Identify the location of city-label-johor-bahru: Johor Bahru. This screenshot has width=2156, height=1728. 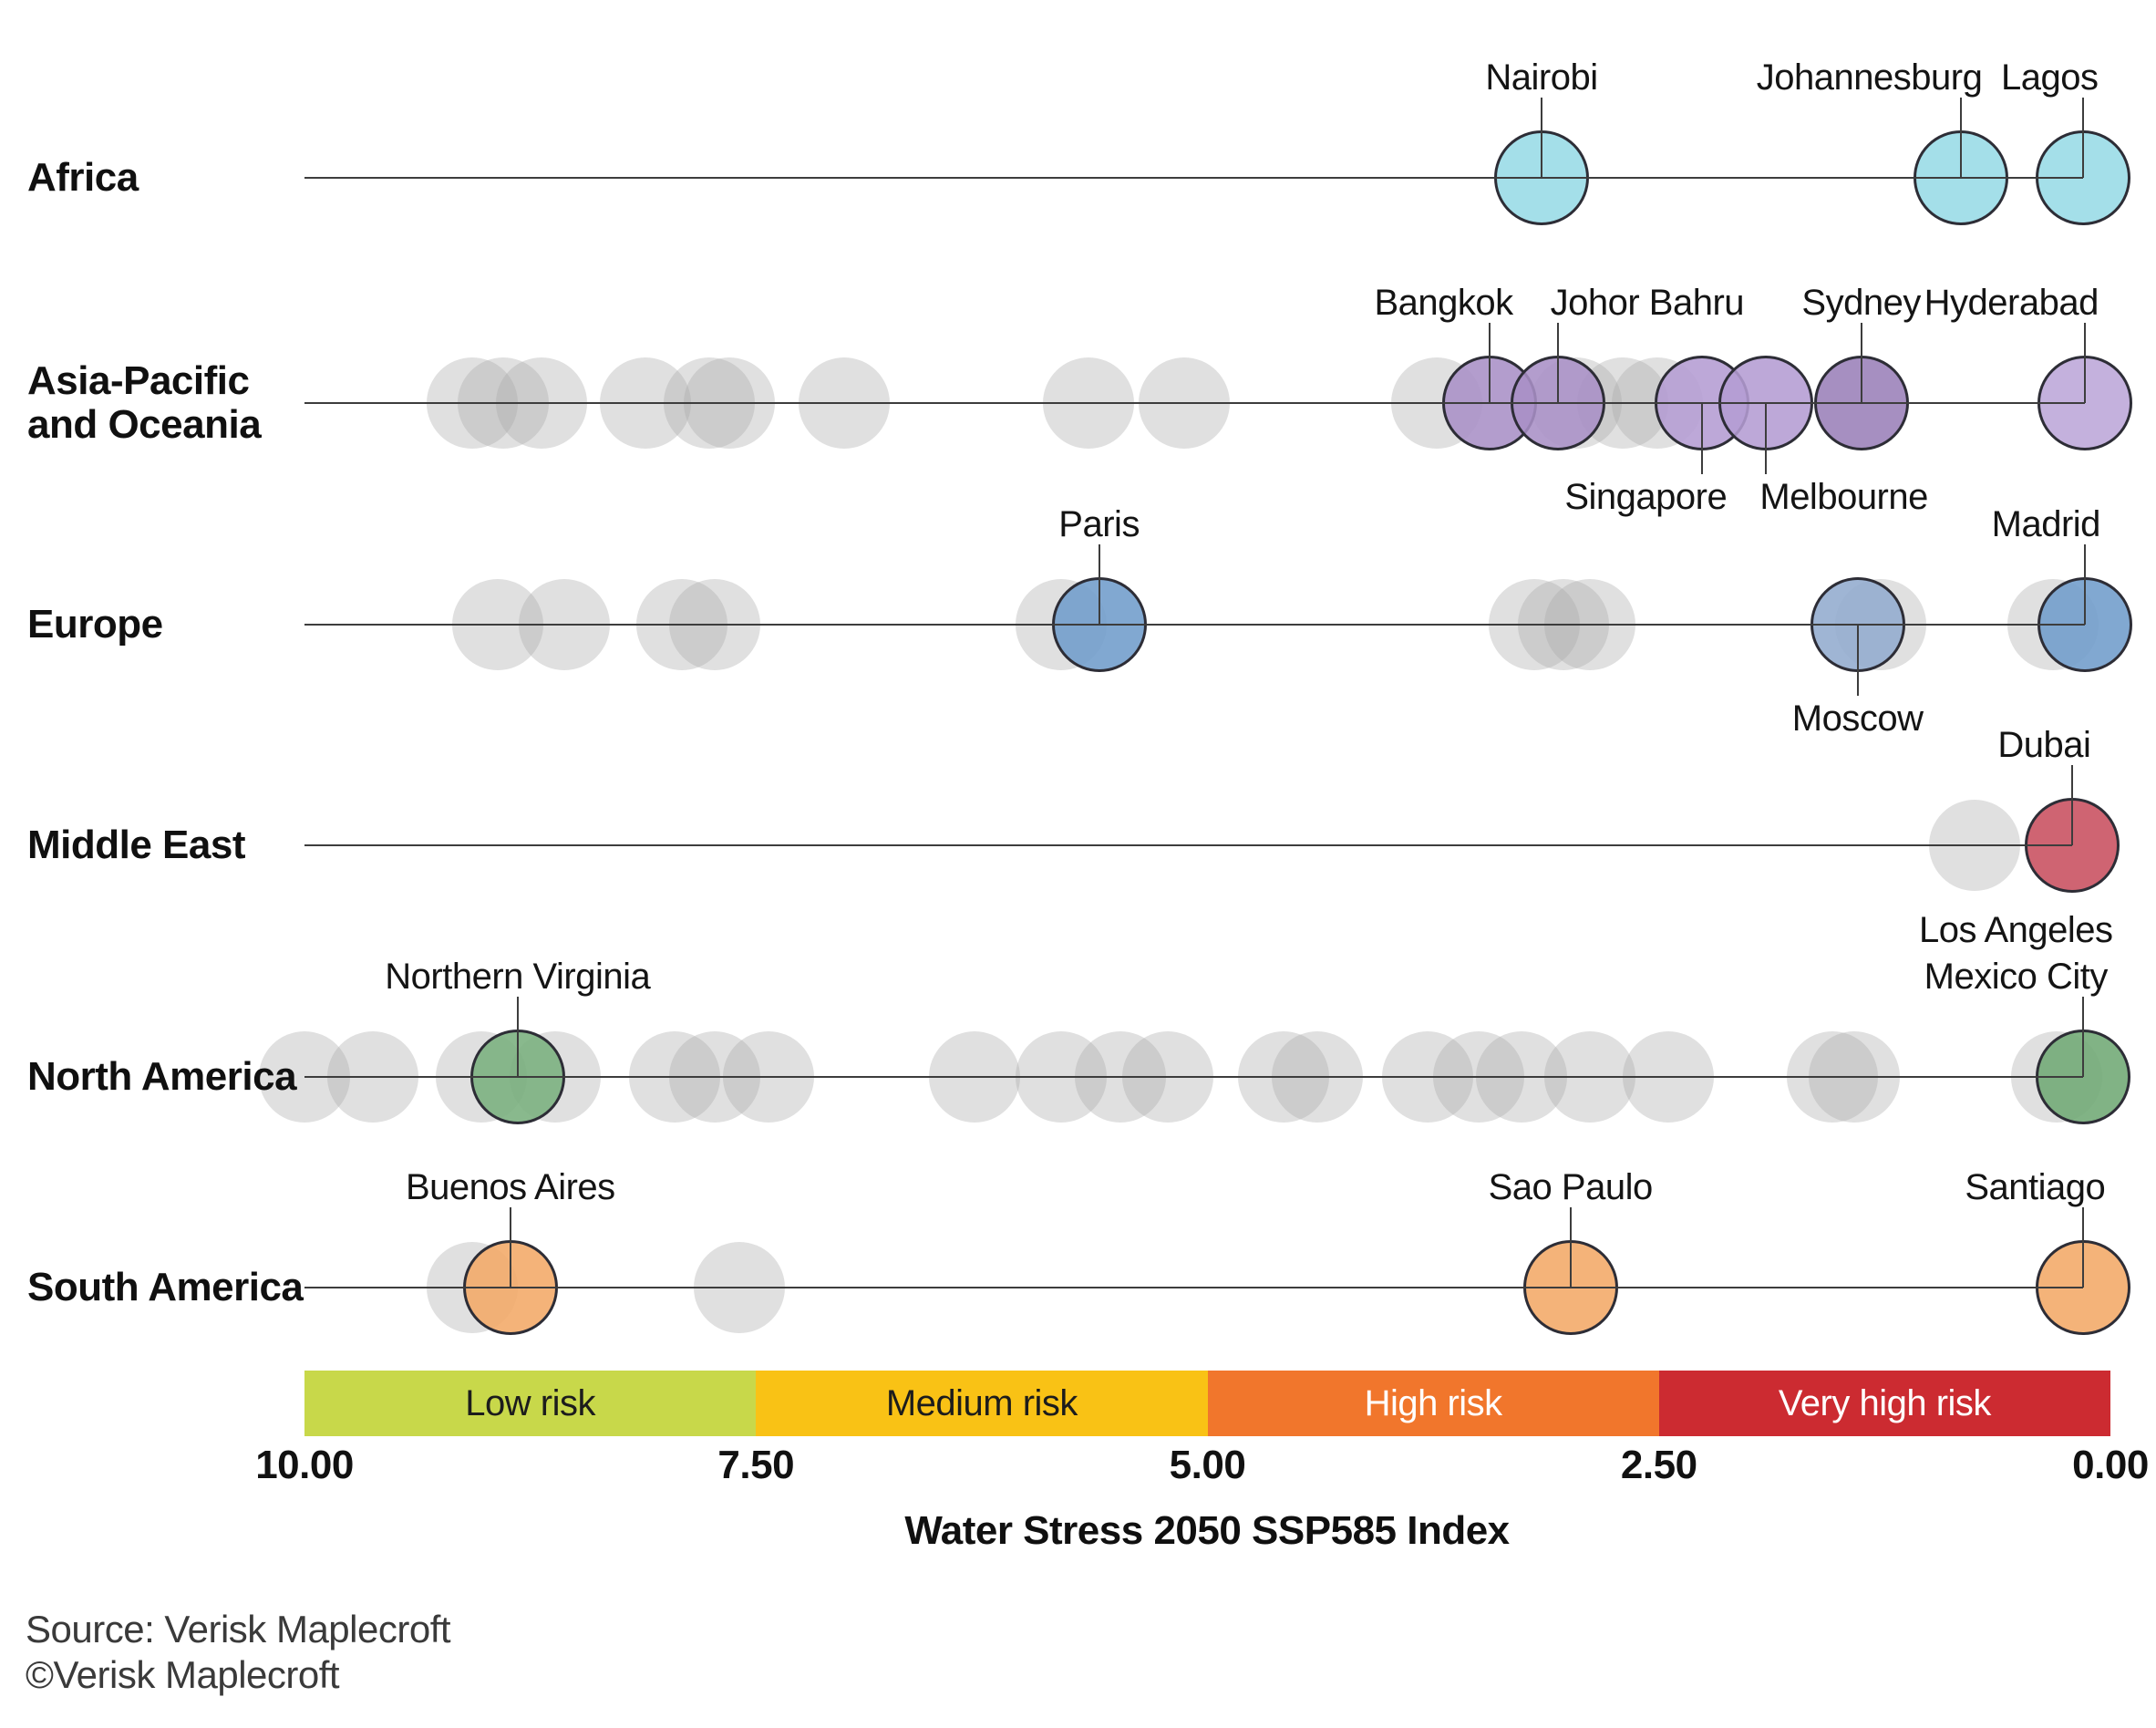
(1647, 303).